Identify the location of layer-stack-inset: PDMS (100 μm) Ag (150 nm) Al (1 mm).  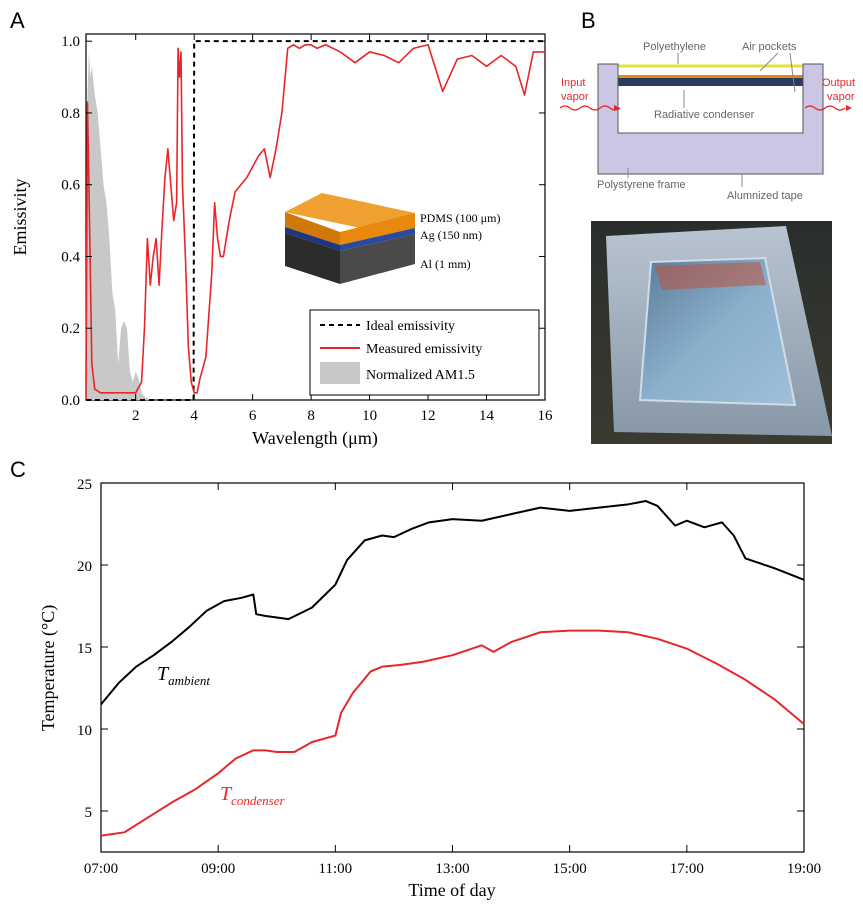
(392, 238).